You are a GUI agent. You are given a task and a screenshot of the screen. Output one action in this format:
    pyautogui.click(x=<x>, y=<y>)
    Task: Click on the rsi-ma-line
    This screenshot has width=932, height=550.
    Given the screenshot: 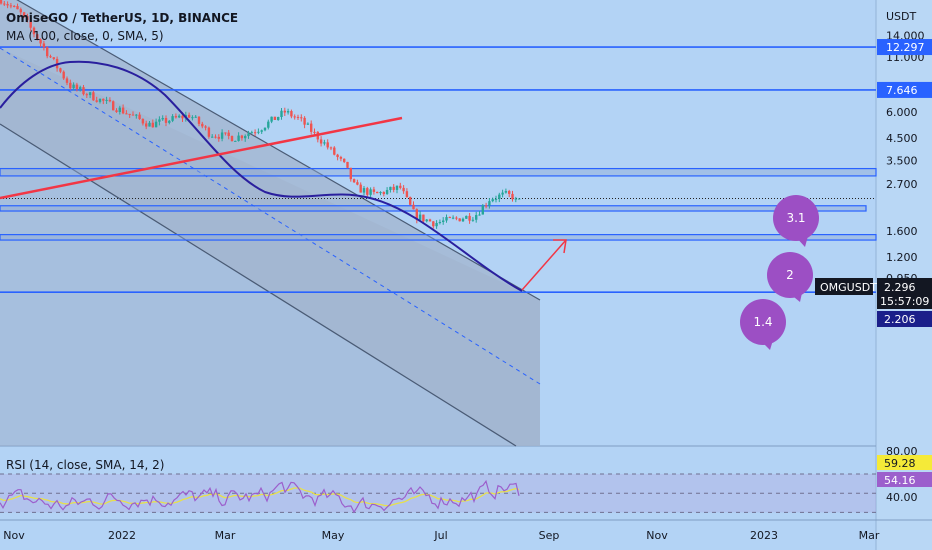 What is the action you would take?
    pyautogui.click(x=260, y=497)
    